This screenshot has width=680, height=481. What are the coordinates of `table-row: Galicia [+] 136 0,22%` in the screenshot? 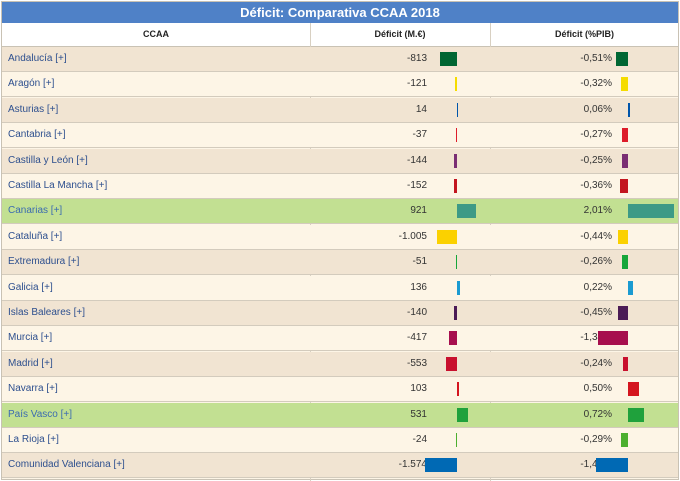 It's located at (340, 288).